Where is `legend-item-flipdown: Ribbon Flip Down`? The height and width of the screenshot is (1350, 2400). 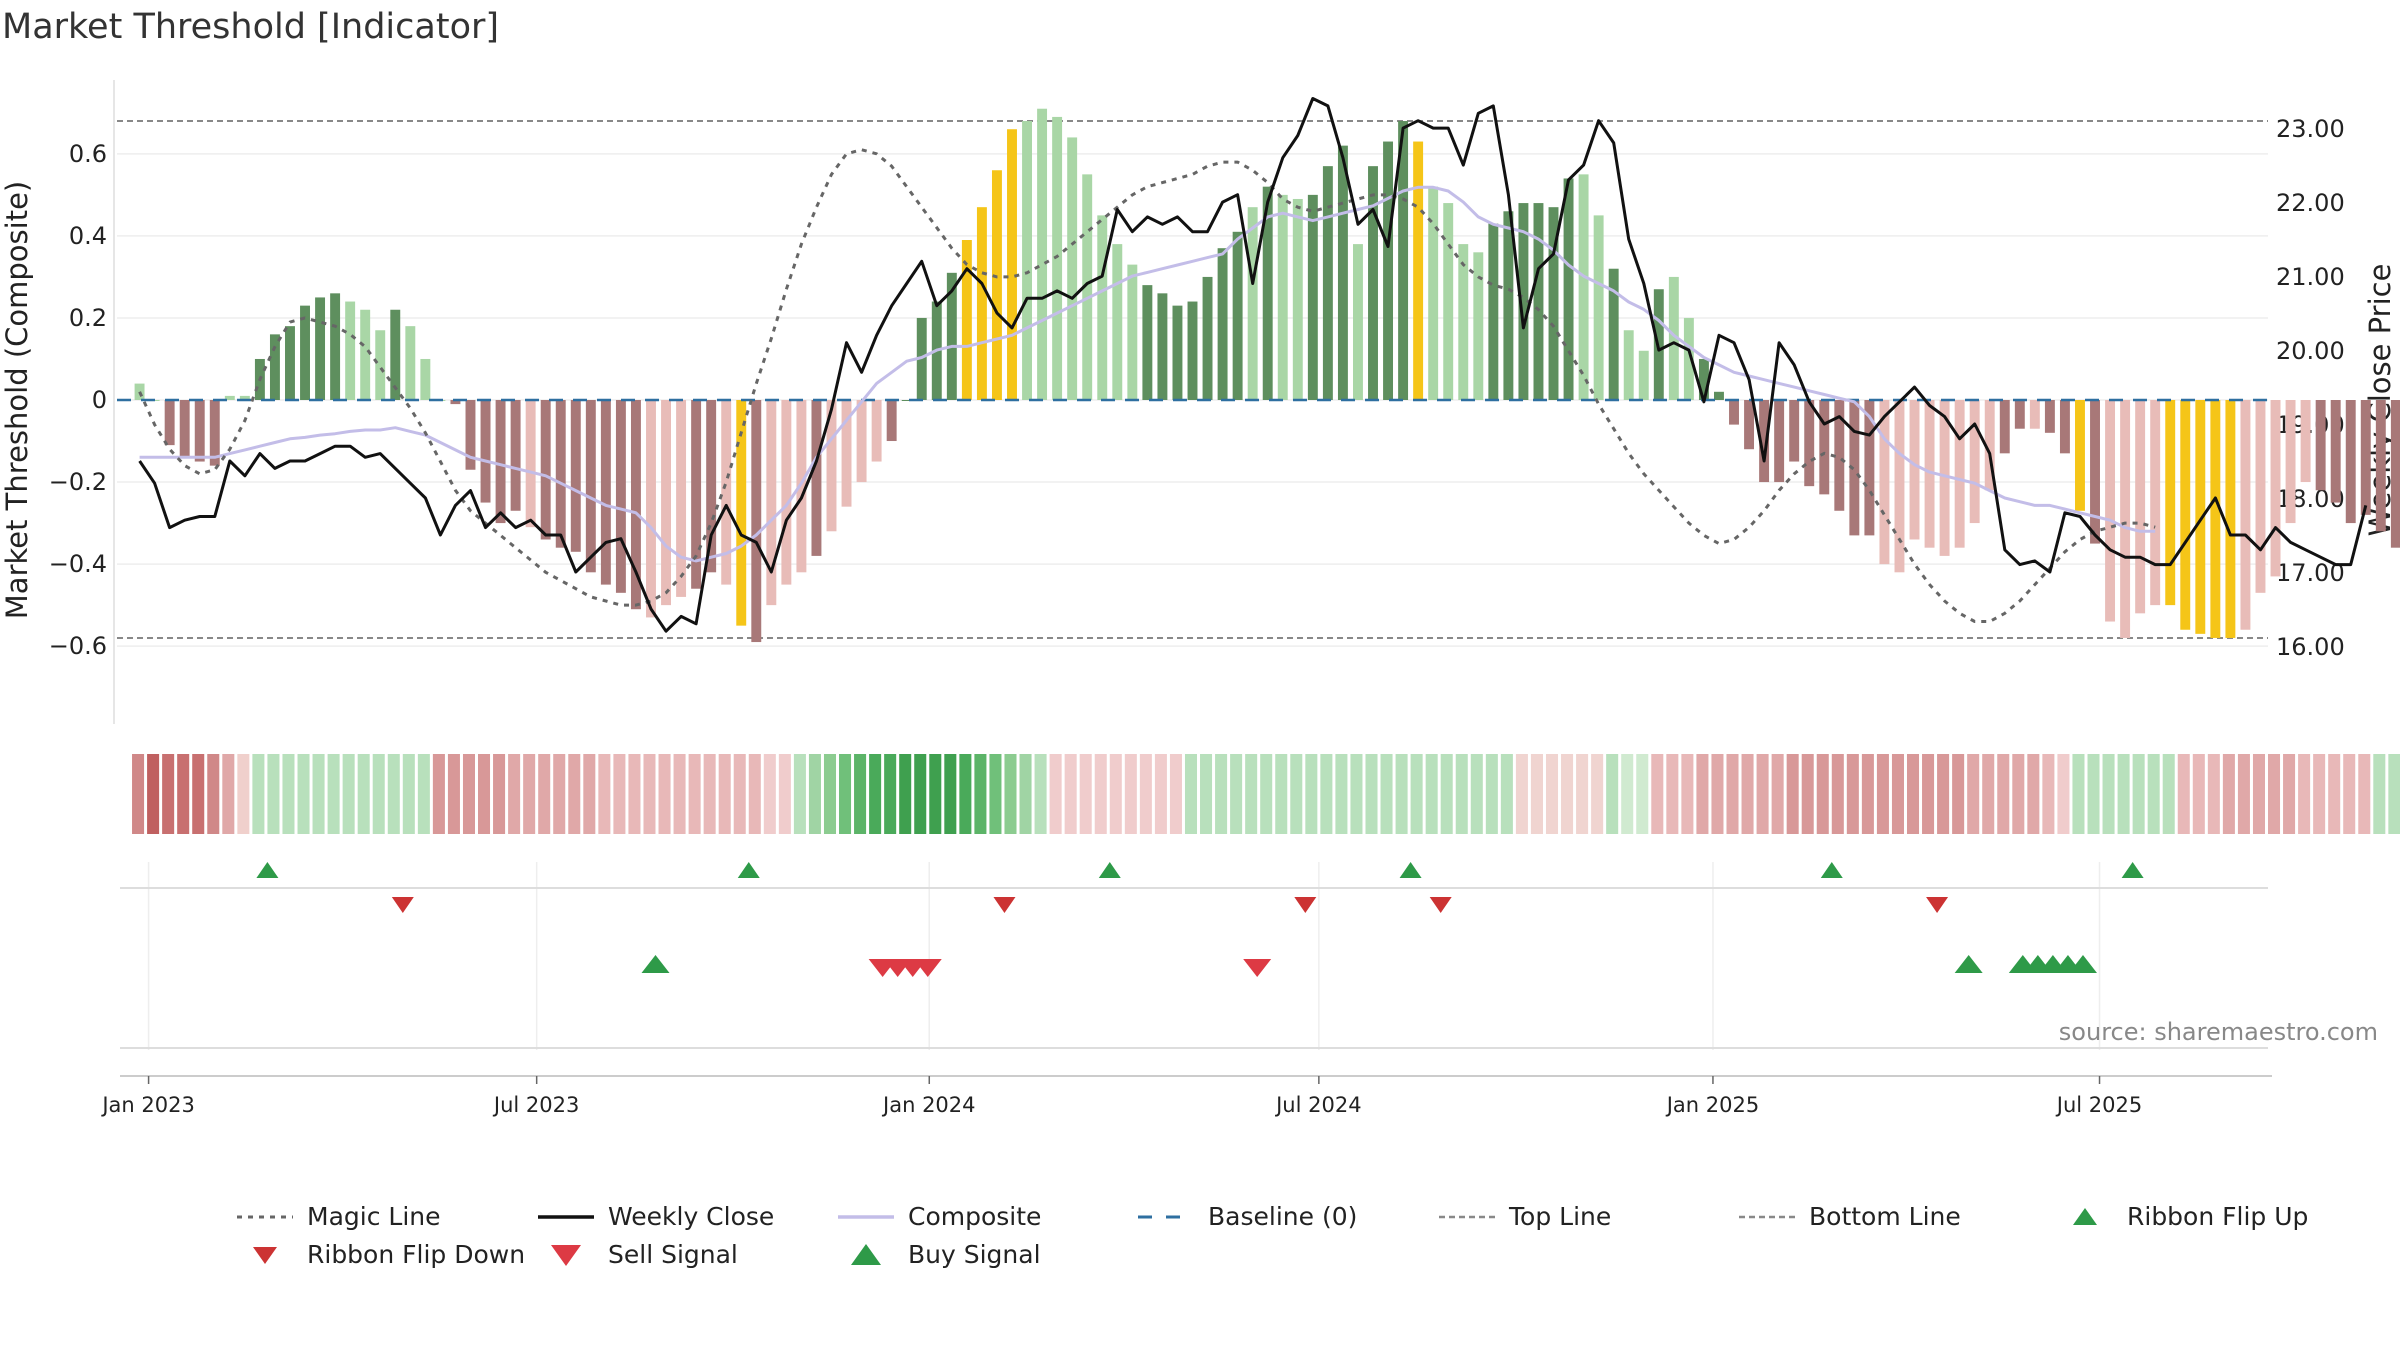
legend-item-flipdown: Ribbon Flip Down is located at coordinates (389, 1254).